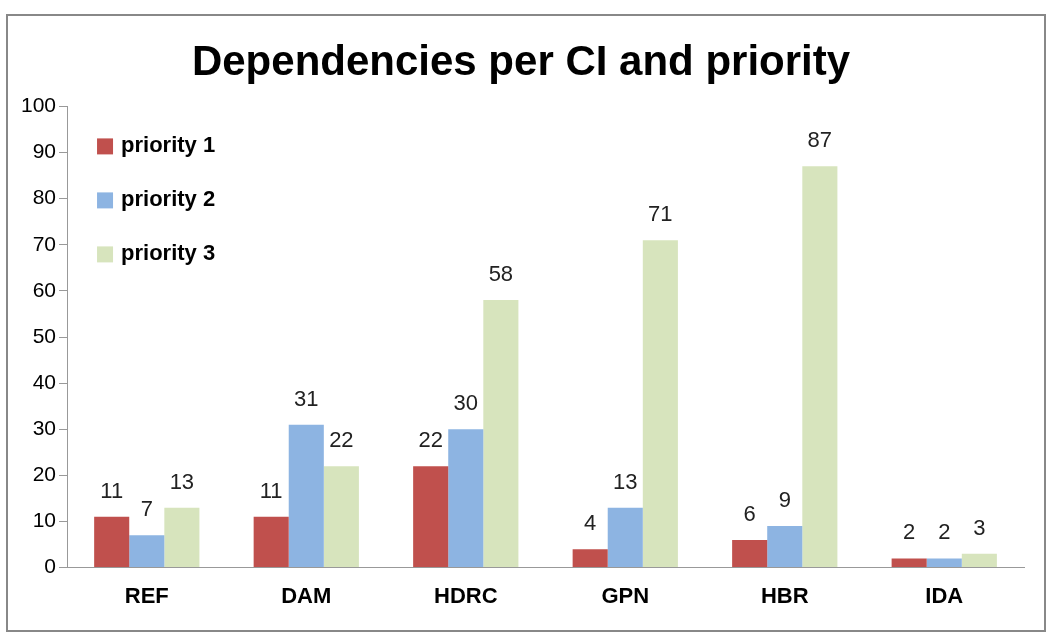 The width and height of the screenshot is (1053, 636). I want to click on y-tick-label: 100, so click(38, 105).